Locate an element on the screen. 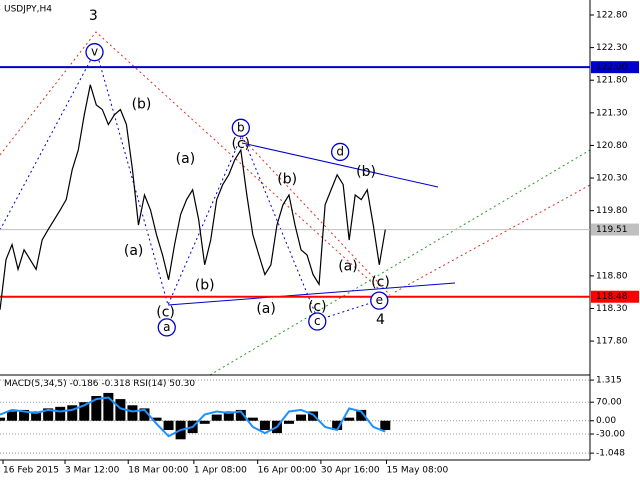 The image size is (640, 480). wave-label: a is located at coordinates (166, 327).